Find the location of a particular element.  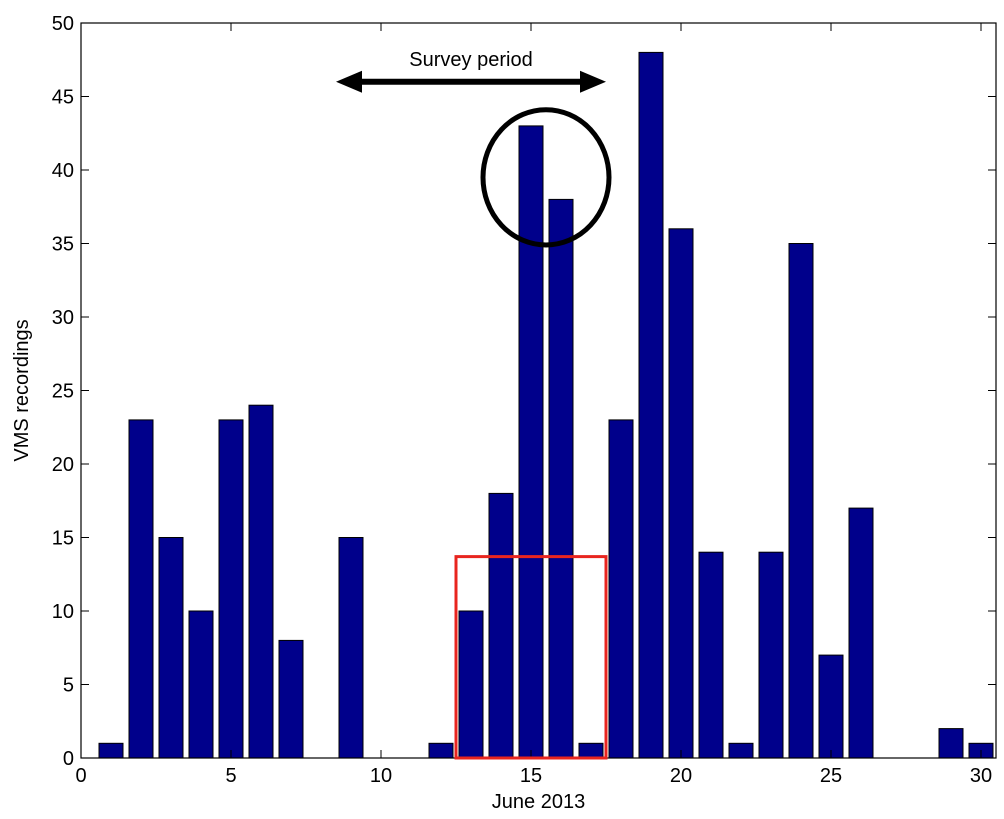

x-tick-label: 30 is located at coordinates (981, 776).